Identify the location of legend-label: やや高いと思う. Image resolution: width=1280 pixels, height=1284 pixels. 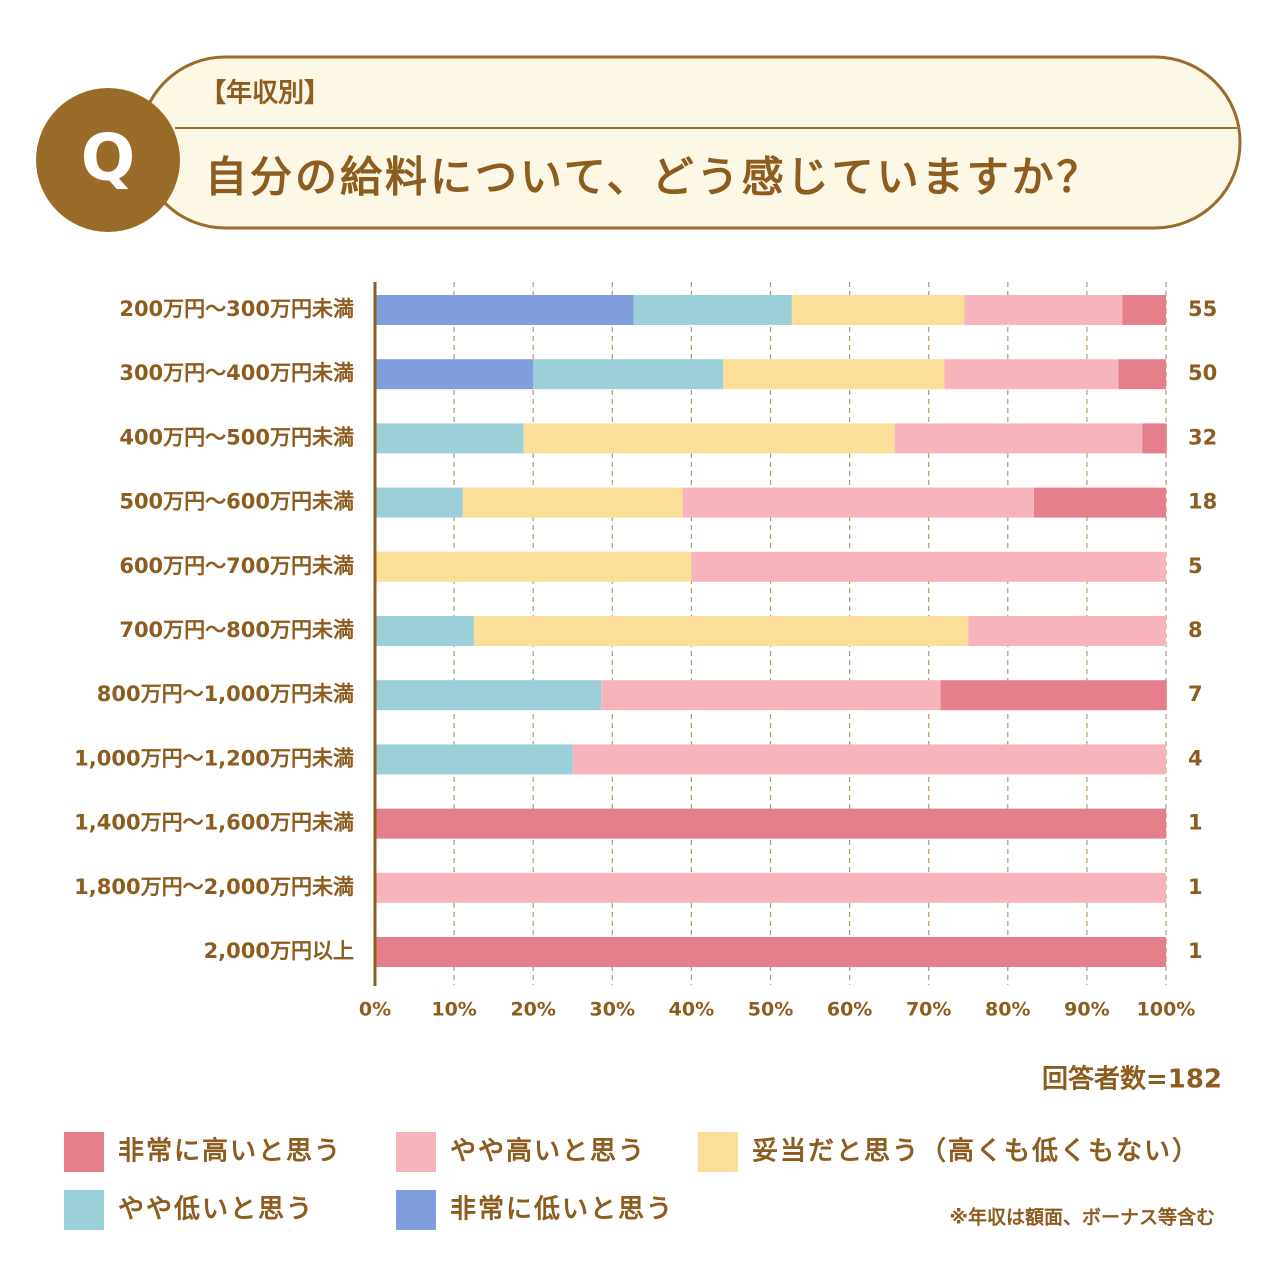
(548, 1151).